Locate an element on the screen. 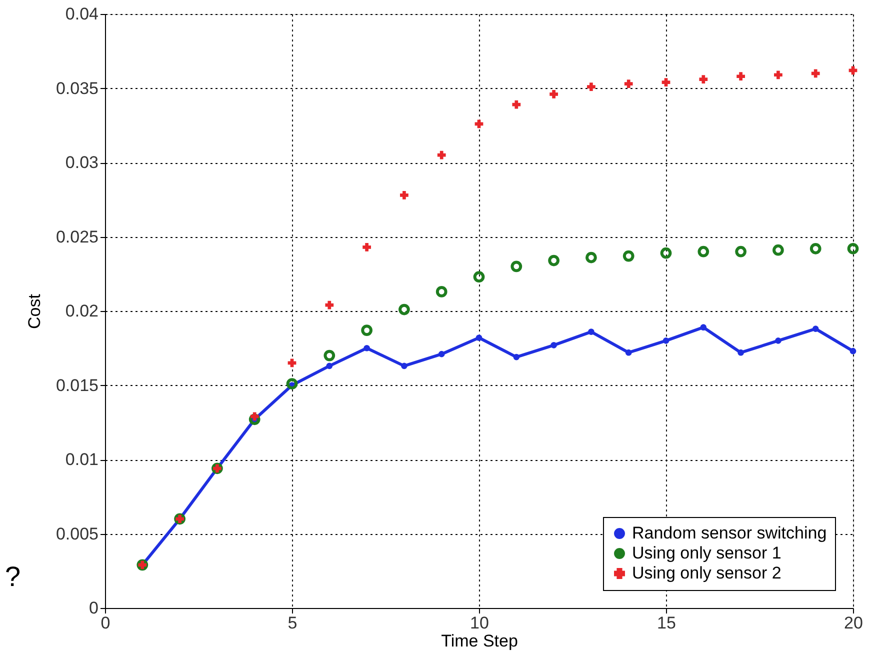 The height and width of the screenshot is (654, 869). legend-label: Random sensor switching is located at coordinates (729, 533).